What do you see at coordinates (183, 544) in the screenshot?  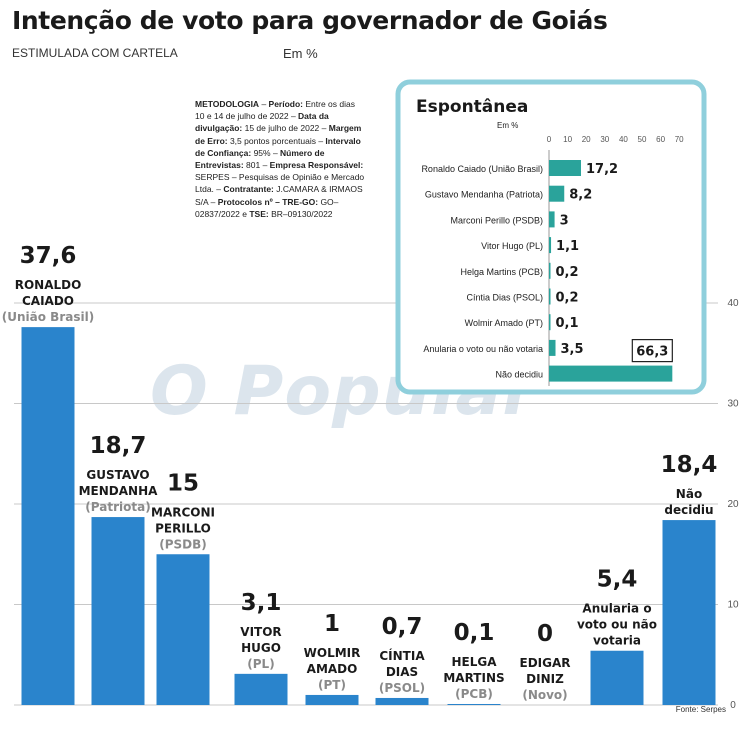 I see `party-label: (PSDB)` at bounding box center [183, 544].